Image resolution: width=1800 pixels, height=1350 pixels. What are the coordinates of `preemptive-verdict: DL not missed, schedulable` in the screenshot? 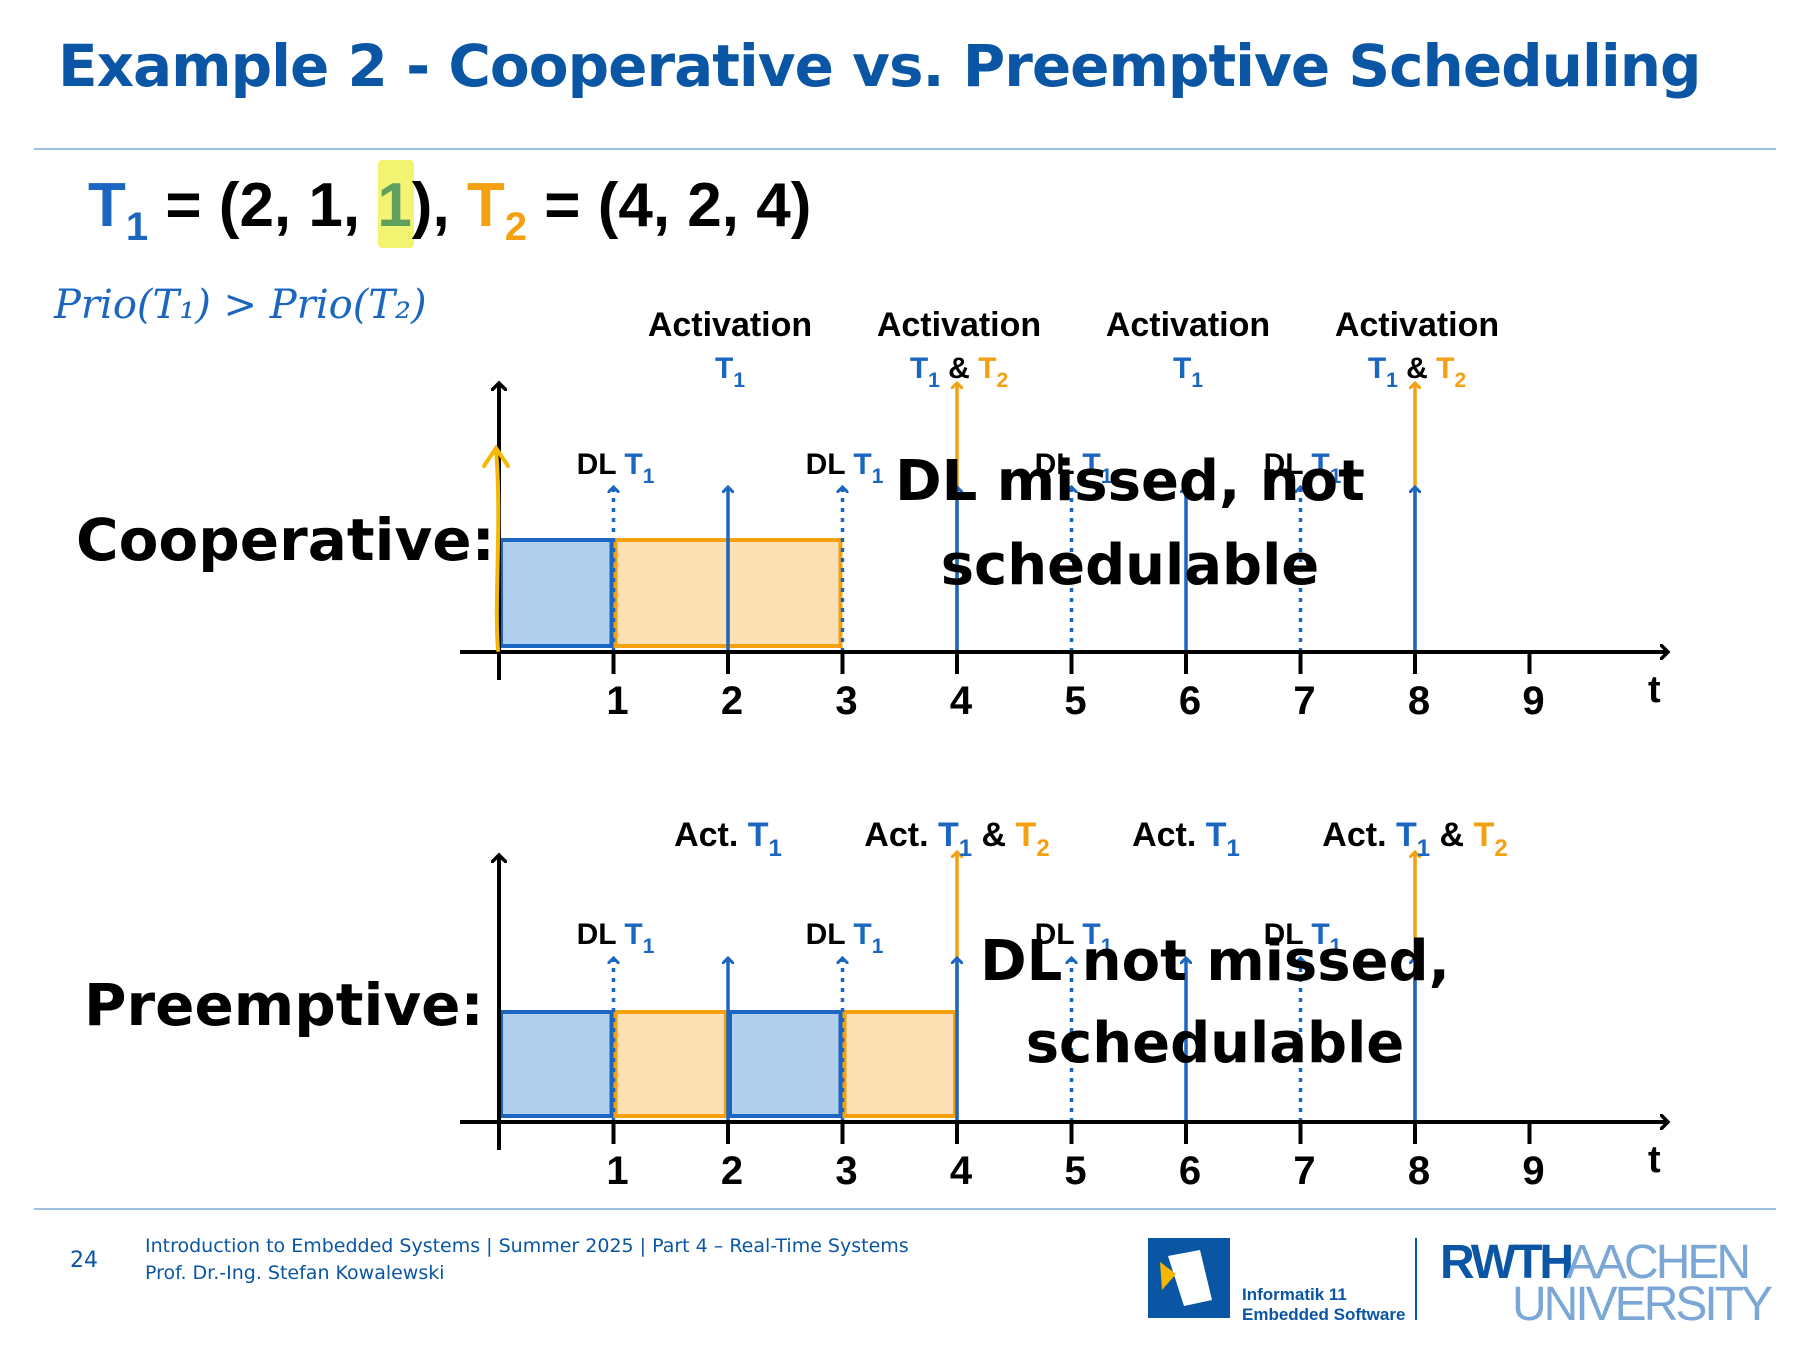 It's located at (1215, 1002).